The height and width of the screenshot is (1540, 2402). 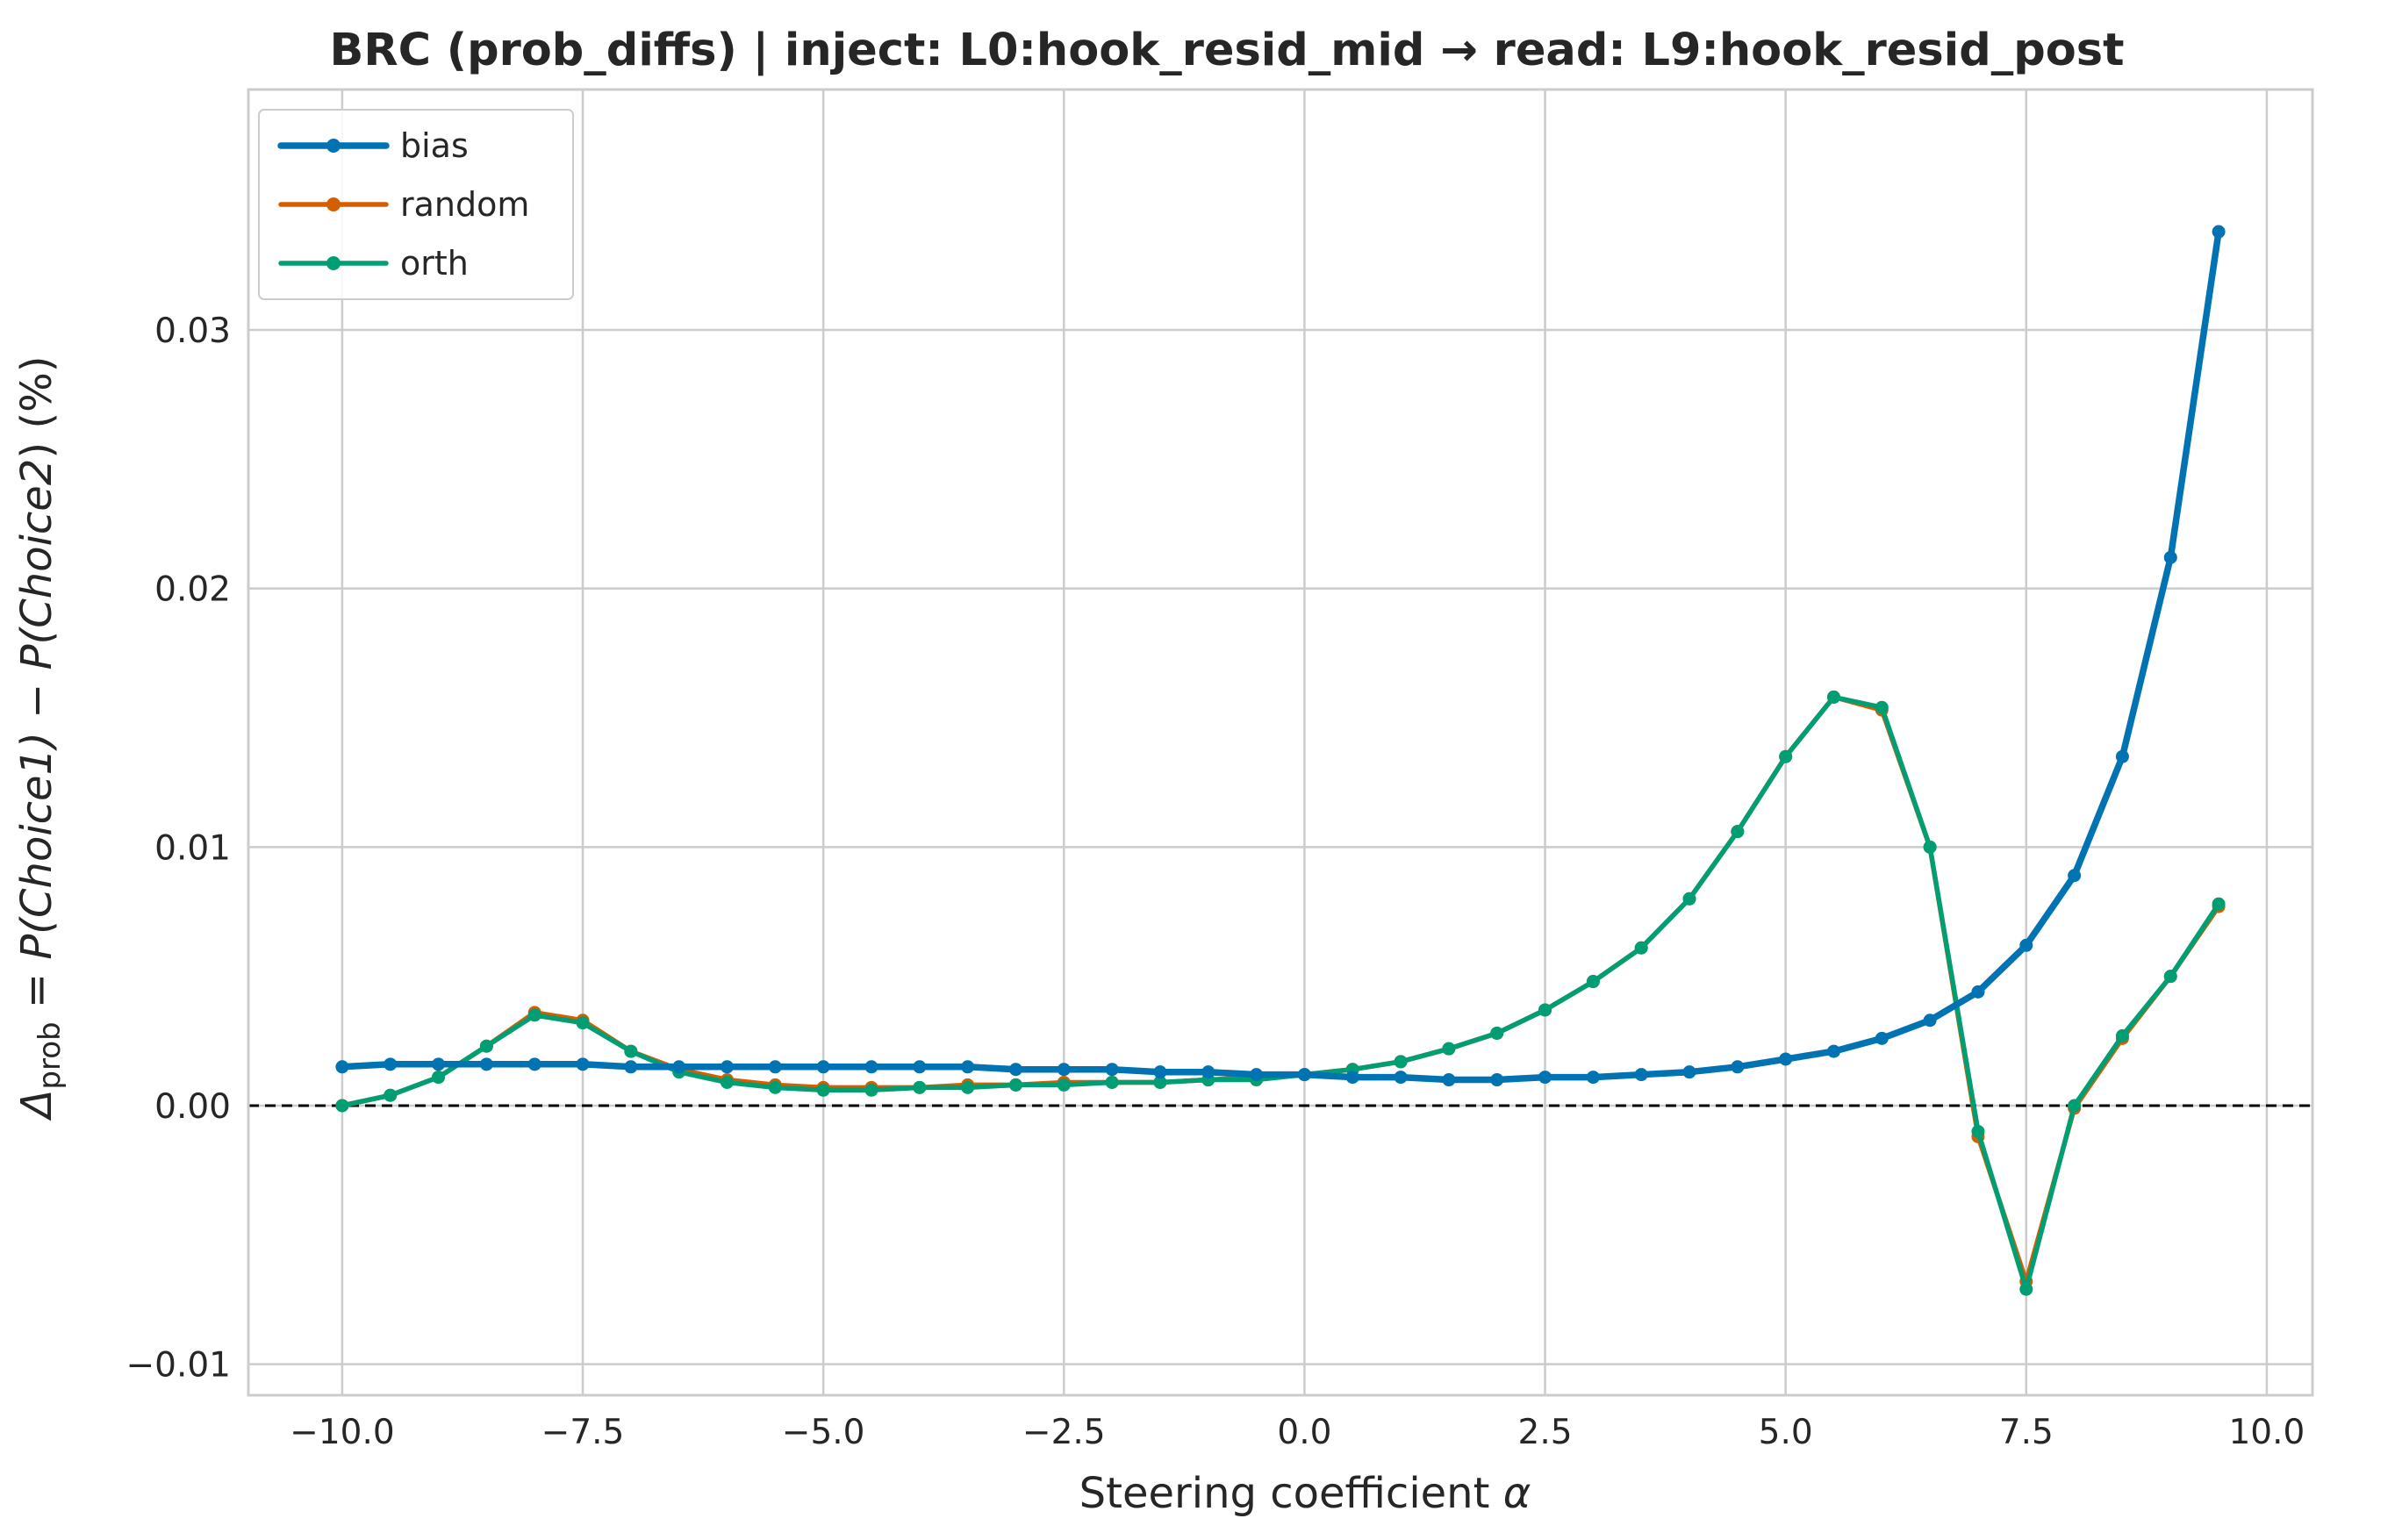 I want to click on legend-label-random: random, so click(x=464, y=204).